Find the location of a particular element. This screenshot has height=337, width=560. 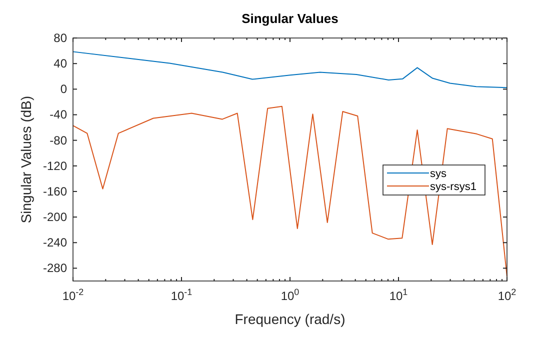

y-tick-label: 40 is located at coordinates (61, 63).